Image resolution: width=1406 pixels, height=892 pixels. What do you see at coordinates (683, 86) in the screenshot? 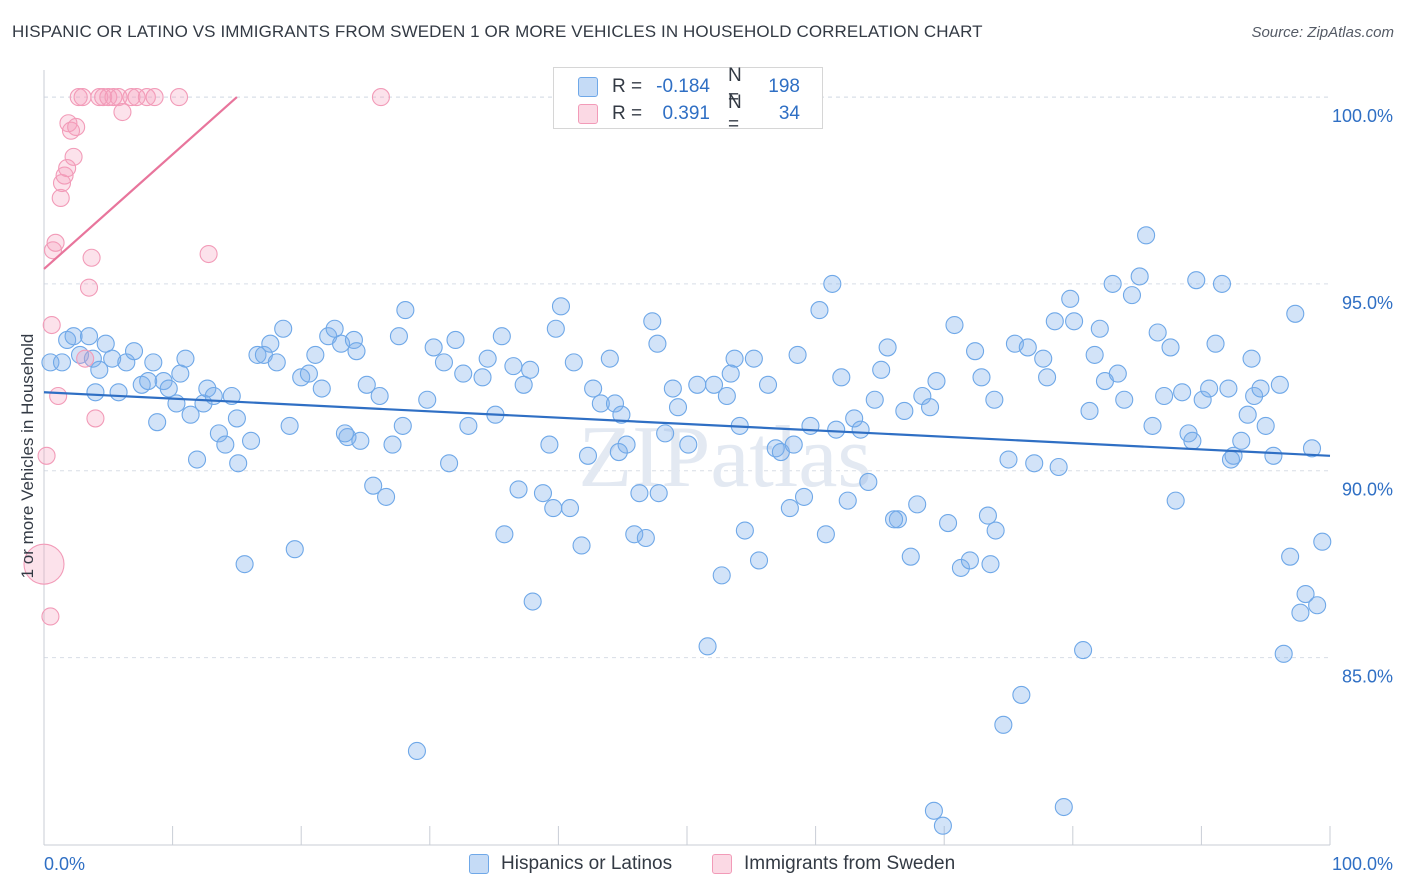
I see `legend-r-value: -0.184` at bounding box center [683, 86].